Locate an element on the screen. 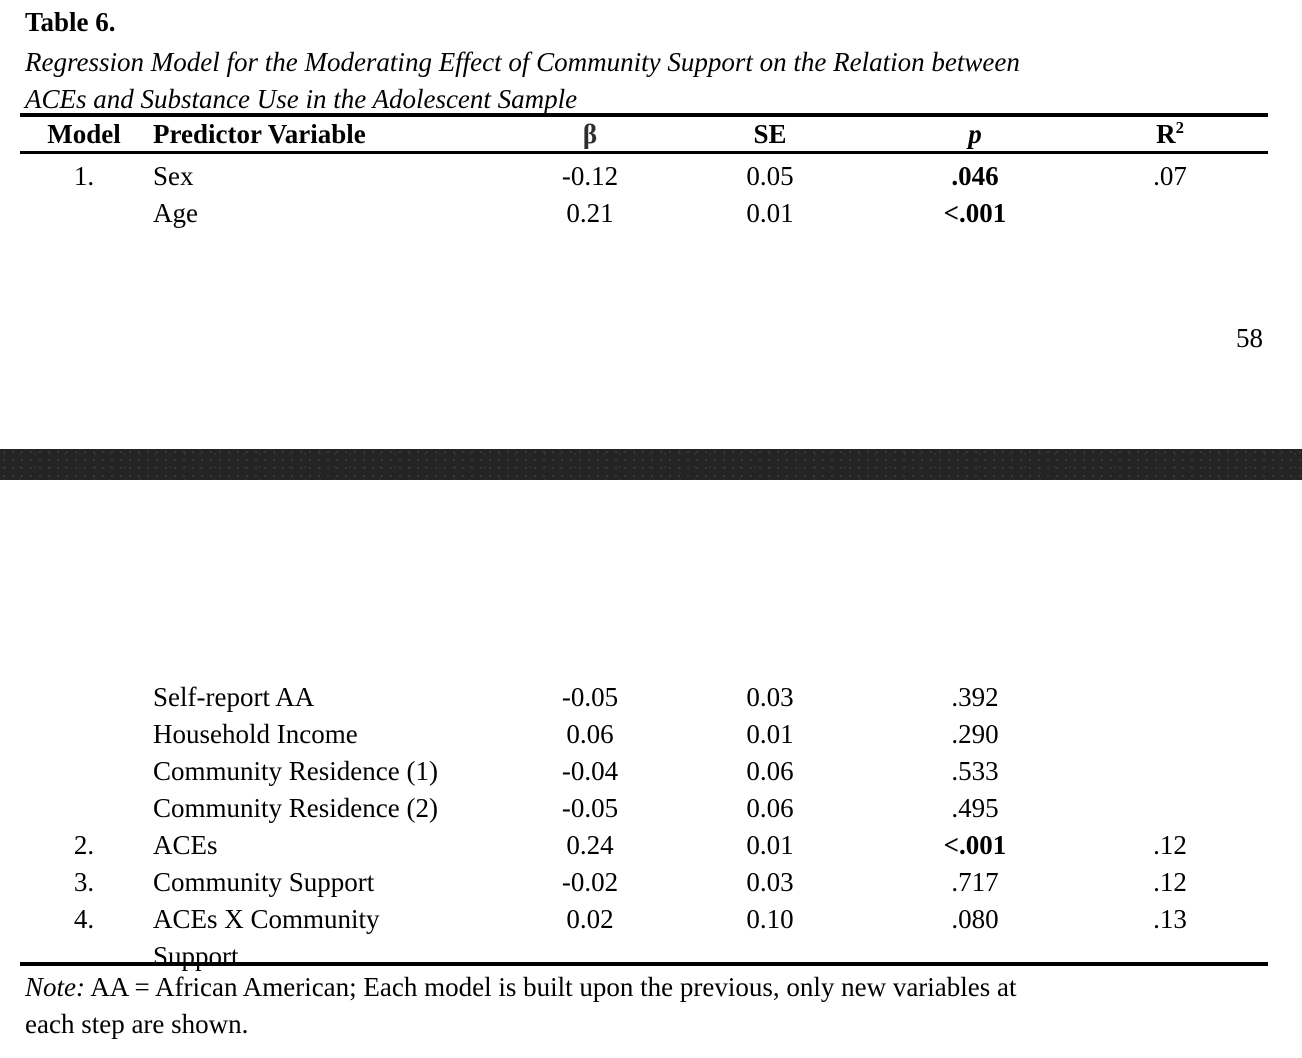  r-squared-exponent: 2 is located at coordinates (1179, 127).